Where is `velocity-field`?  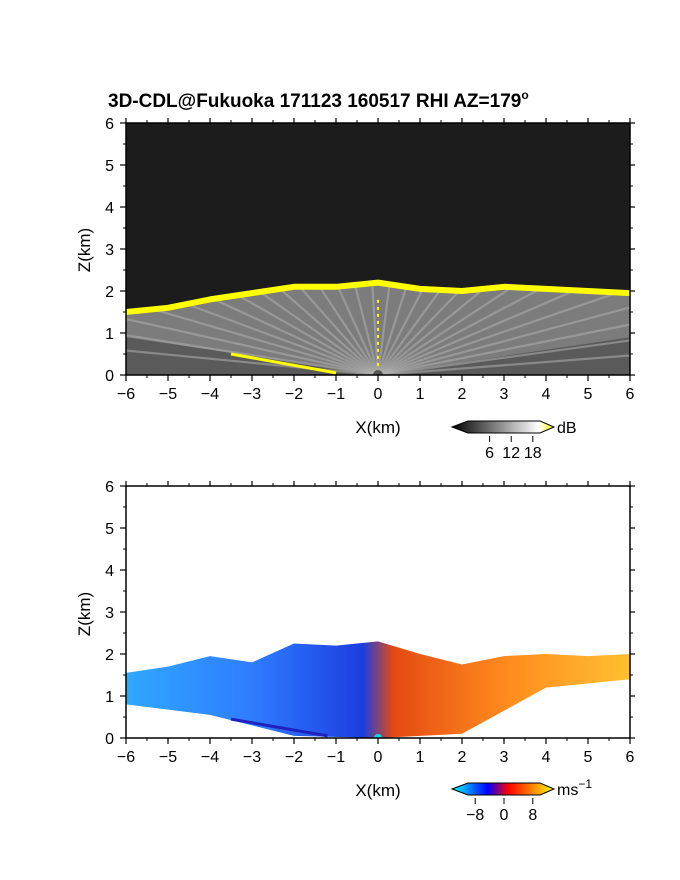 velocity-field is located at coordinates (378, 689).